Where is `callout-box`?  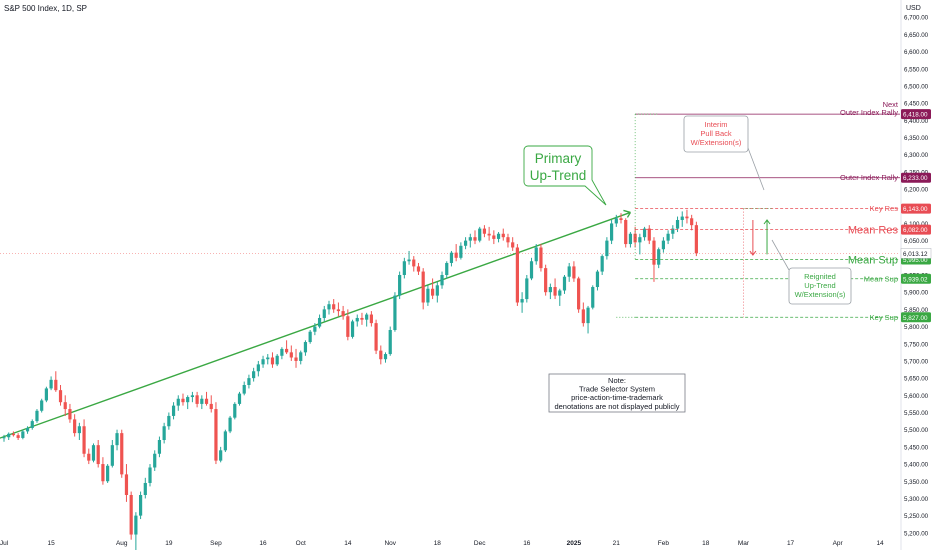
callout-box is located at coordinates (558, 166).